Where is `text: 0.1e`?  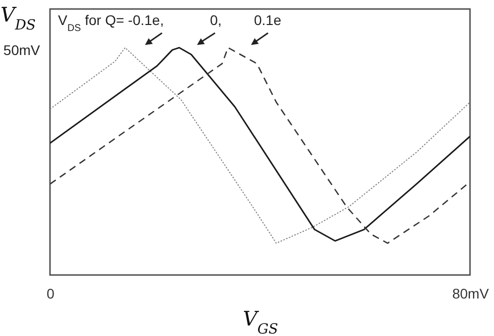 text: 0.1e is located at coordinates (268, 20).